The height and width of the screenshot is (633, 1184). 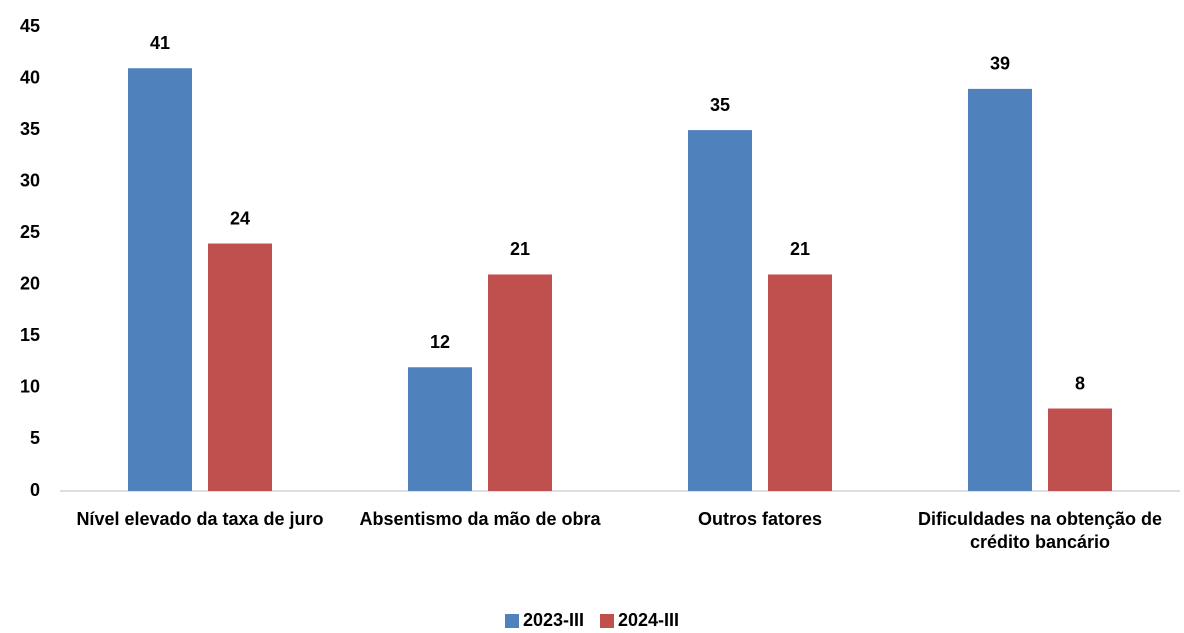 I want to click on value-label: 35, so click(x=720, y=105).